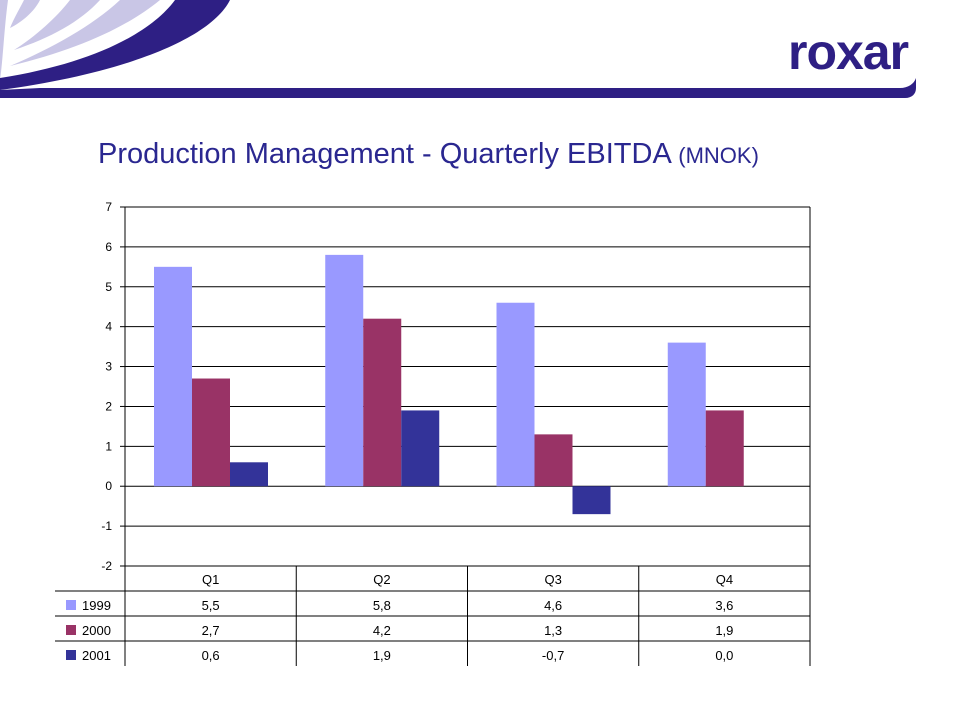 The image size is (960, 720). I want to click on slide-title-text: Production Management - Quarterly EBITDA, so click(384, 154).